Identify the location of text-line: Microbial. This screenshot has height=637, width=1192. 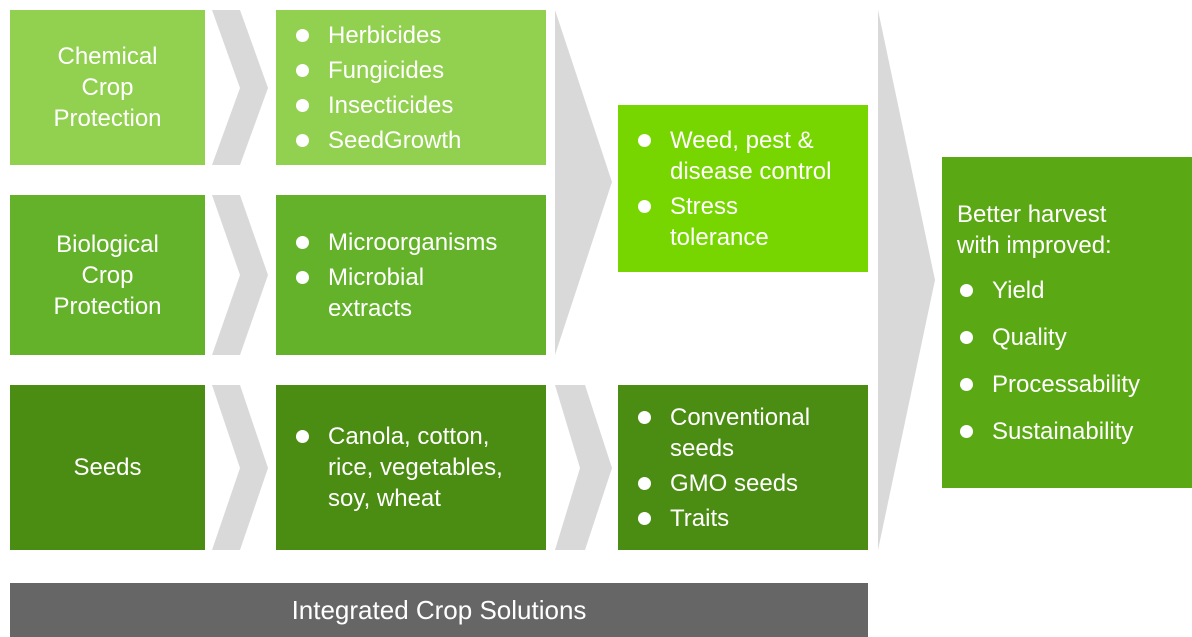
(376, 277).